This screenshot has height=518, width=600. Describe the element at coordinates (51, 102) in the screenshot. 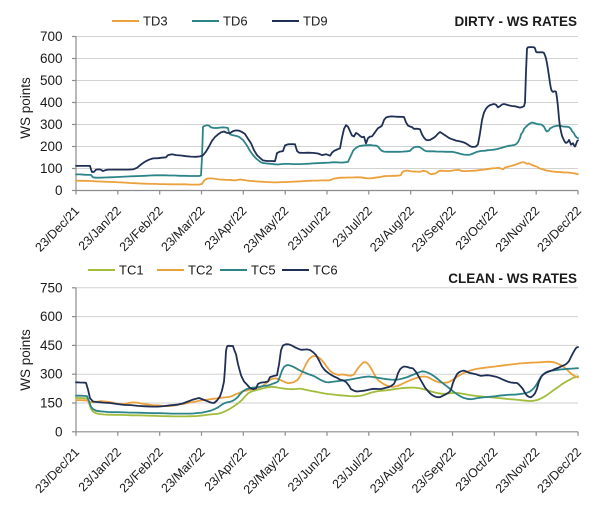

I see `svg-text: 400` at that location.